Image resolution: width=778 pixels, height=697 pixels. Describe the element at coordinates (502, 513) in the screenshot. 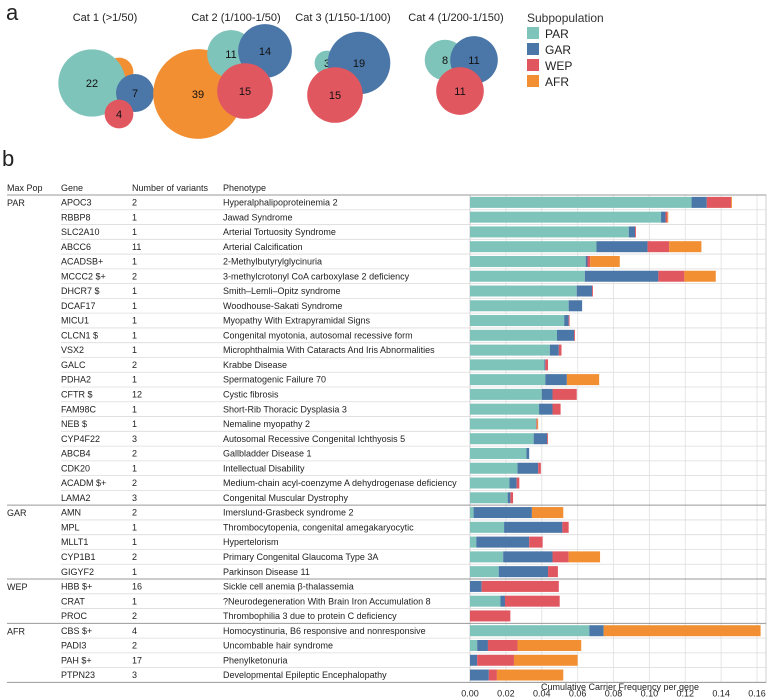

I see `bar-amn-gar` at that location.